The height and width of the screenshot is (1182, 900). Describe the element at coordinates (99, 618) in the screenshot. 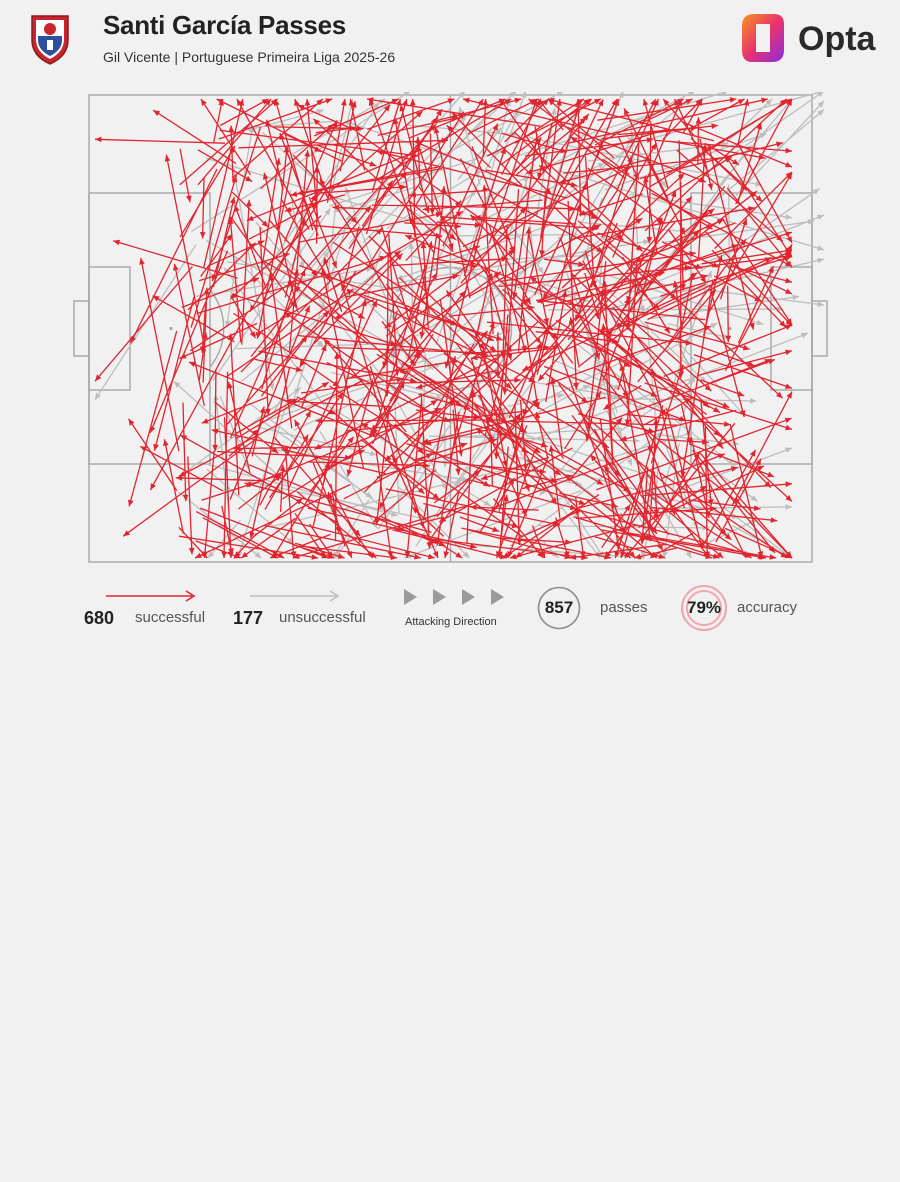

I see `successful-count: 680` at that location.